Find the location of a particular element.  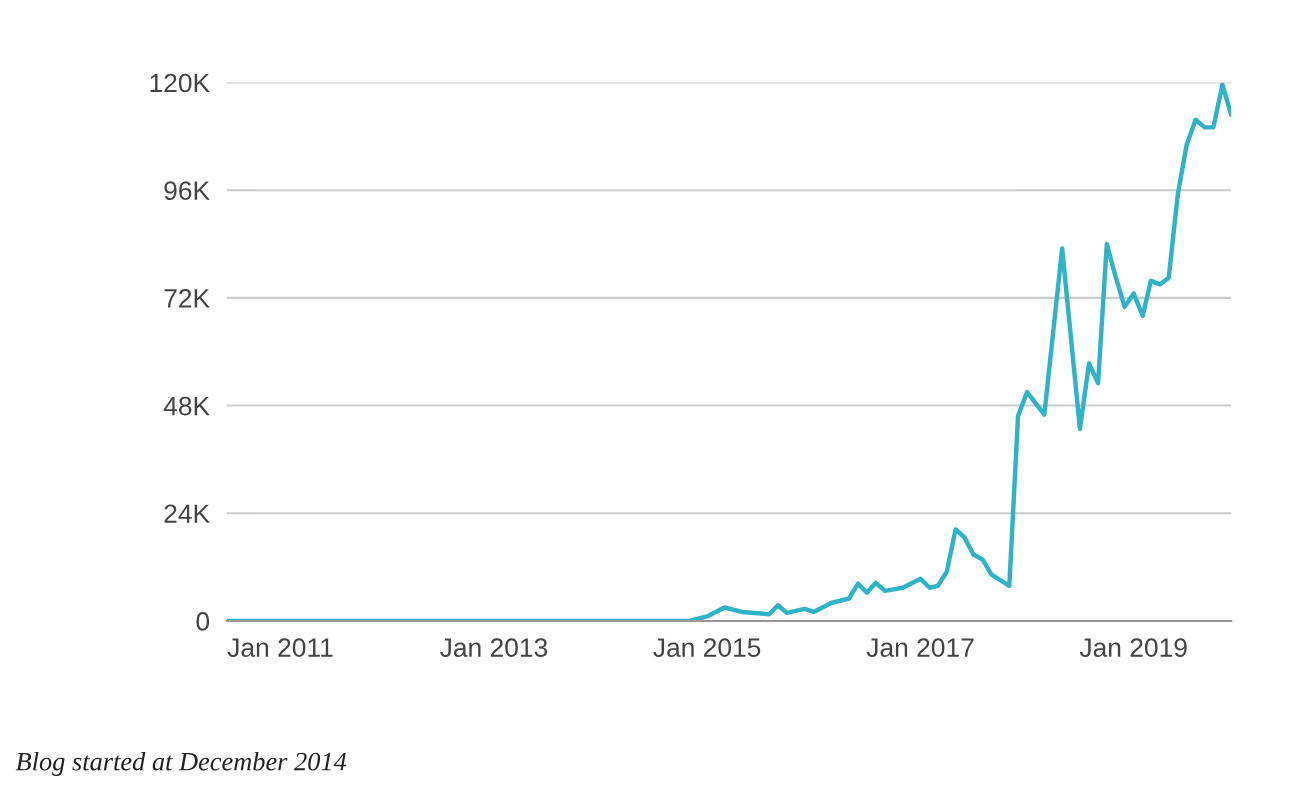

x-tick-label: Jan 2019 is located at coordinates (1133, 647).